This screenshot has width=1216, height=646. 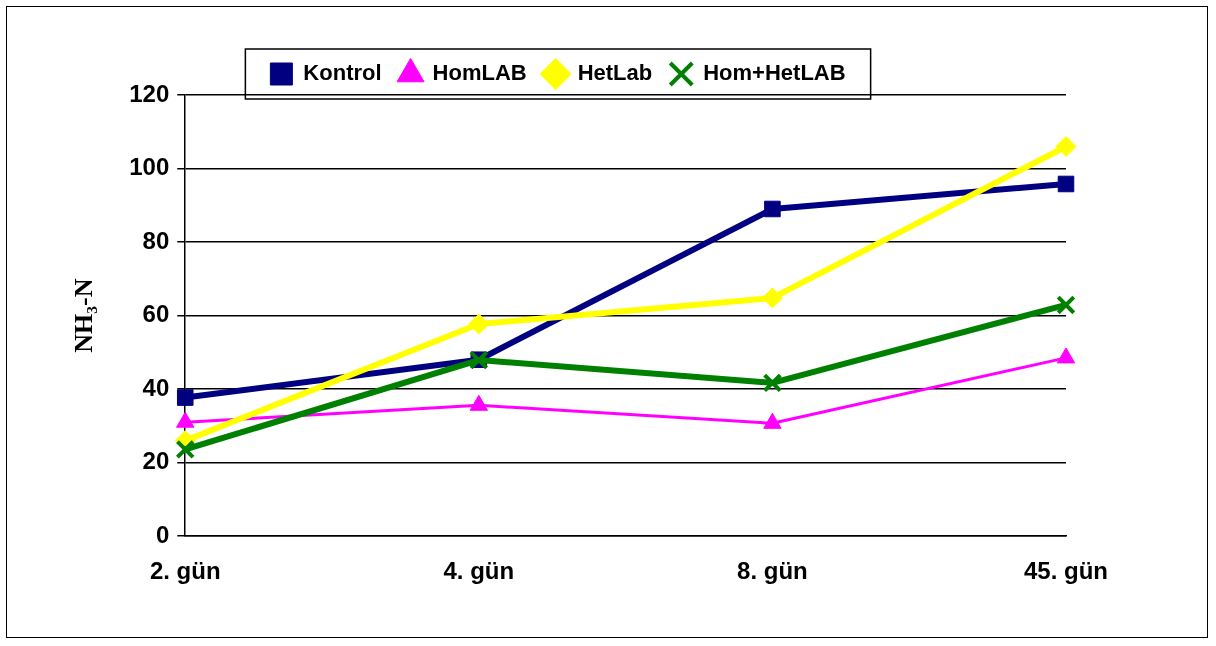 I want to click on legend-label: HetLab, so click(x=615, y=73).